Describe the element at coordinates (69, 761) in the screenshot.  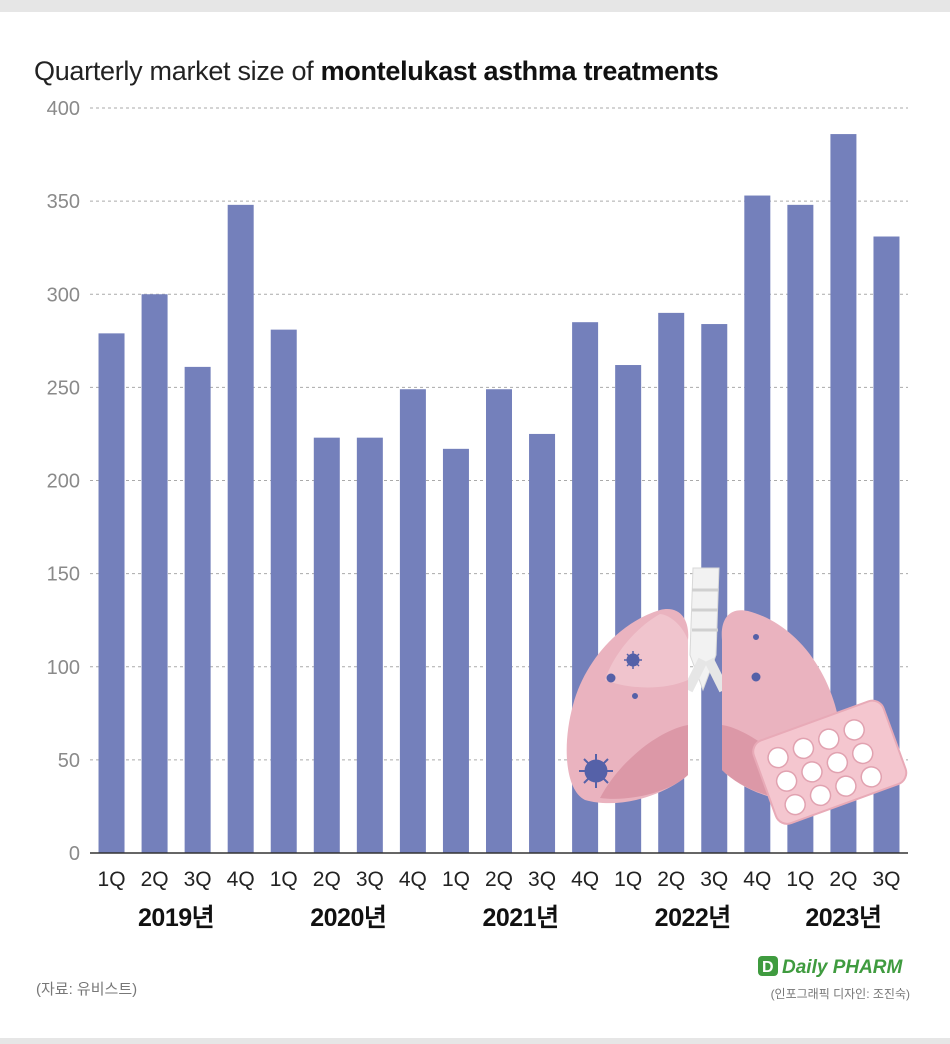
I see `y-tick-label: 50` at that location.